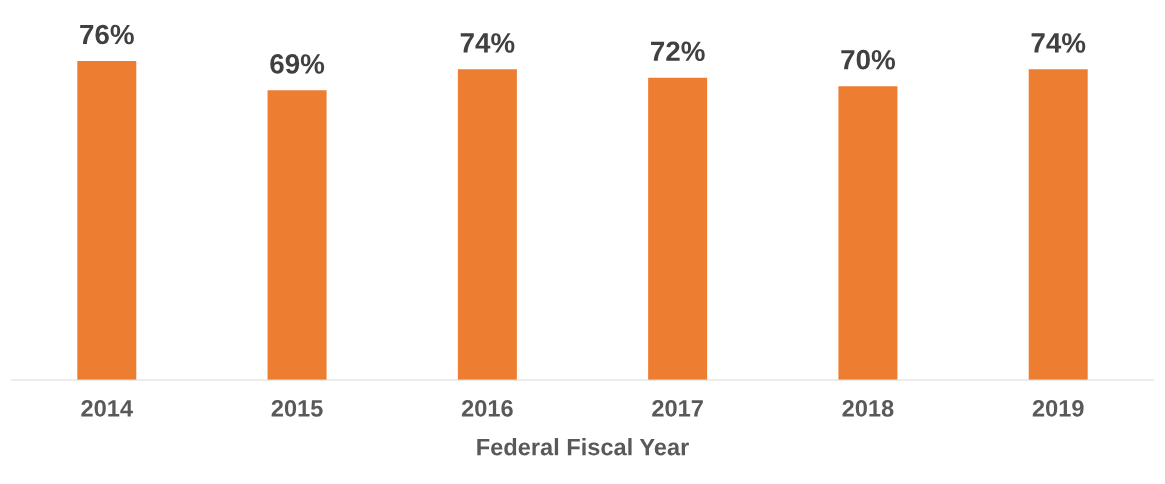  What do you see at coordinates (678, 51) in the screenshot?
I see `data-label: 72%` at bounding box center [678, 51].